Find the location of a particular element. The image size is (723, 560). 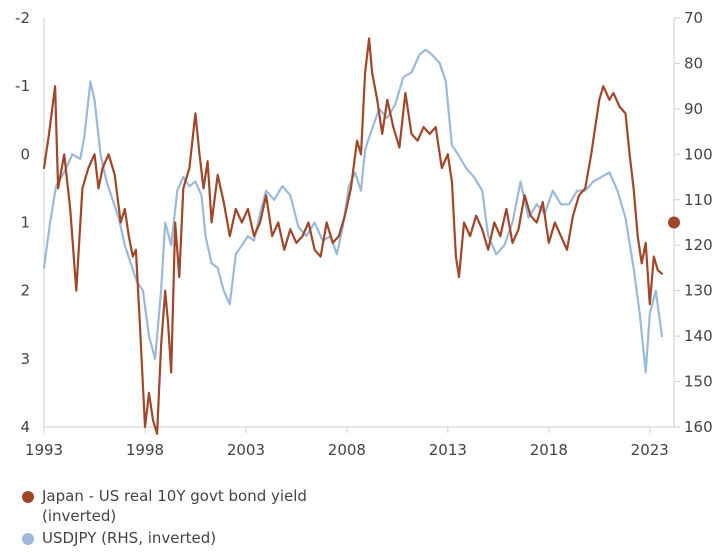

right-tick-label: 130 is located at coordinates (698, 291).